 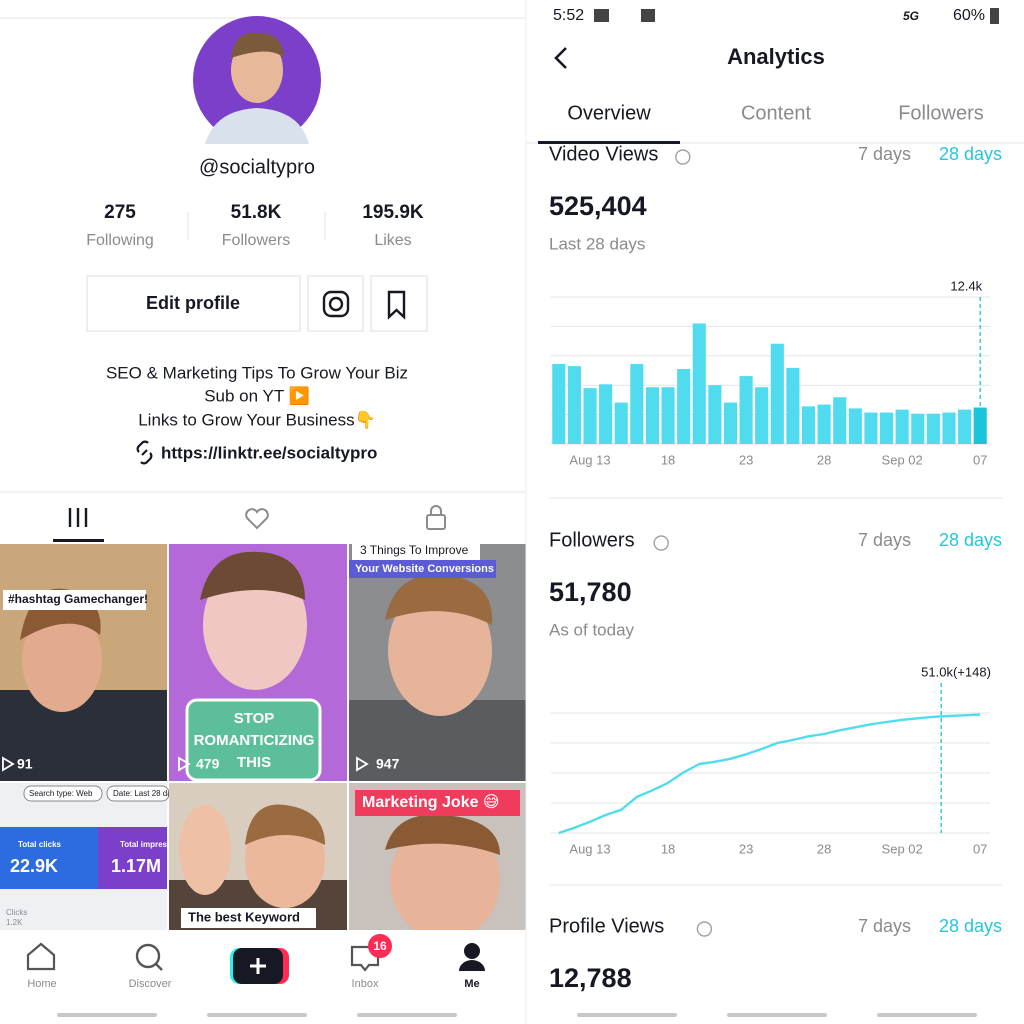 I want to click on video-thumbnail: STOP ROMANTICIZING THIS 479, so click(x=258, y=663).